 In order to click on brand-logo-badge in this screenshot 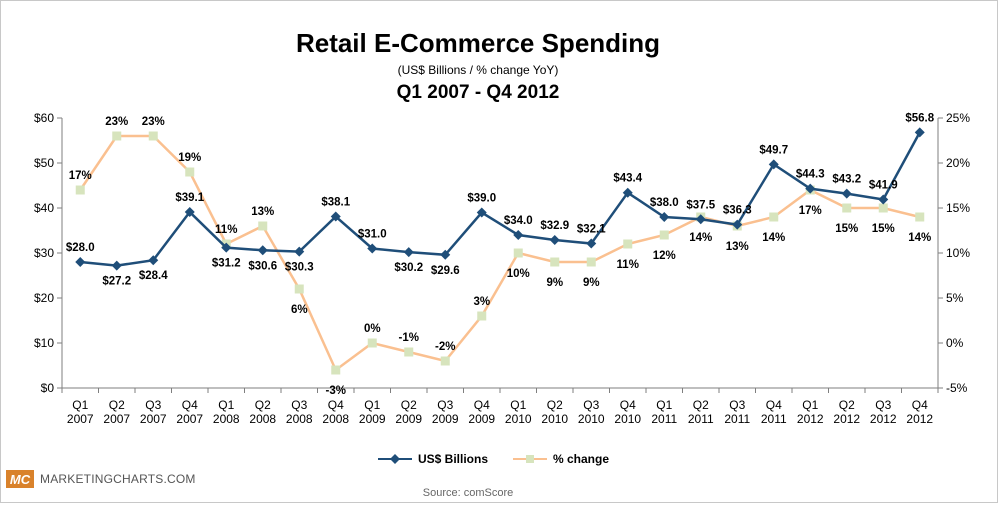, I will do `click(20, 479)`.